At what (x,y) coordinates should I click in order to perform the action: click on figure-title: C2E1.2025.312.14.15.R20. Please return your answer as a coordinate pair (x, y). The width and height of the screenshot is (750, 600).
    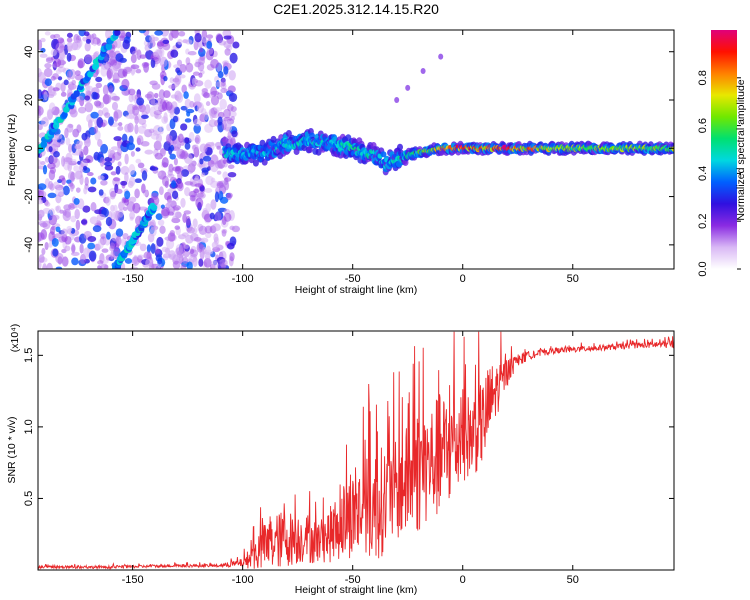
    Looking at the image, I should click on (356, 9).